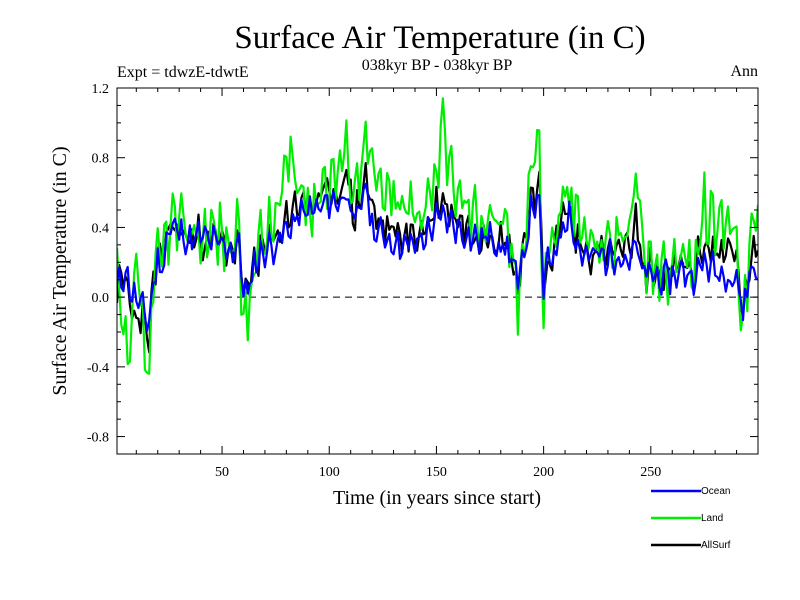  What do you see at coordinates (60, 270) in the screenshot?
I see `y-axis-label: Surface Air Temperature (in C)` at bounding box center [60, 270].